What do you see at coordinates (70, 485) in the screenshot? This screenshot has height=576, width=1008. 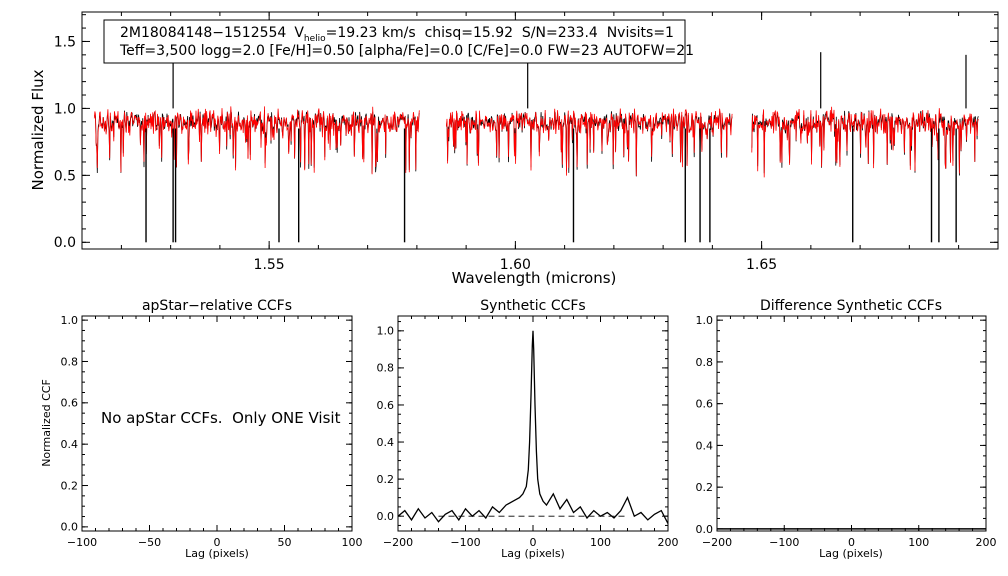 I see `apstar-ytick-label: 0.2` at bounding box center [70, 485].